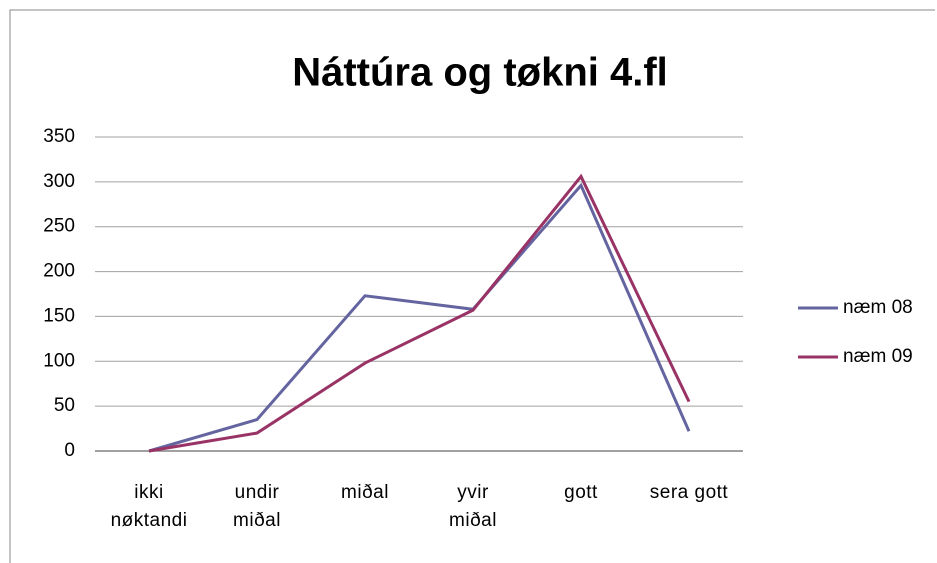 The image size is (937, 563). What do you see at coordinates (878, 307) in the screenshot?
I see `legend-label: næm 08` at bounding box center [878, 307].